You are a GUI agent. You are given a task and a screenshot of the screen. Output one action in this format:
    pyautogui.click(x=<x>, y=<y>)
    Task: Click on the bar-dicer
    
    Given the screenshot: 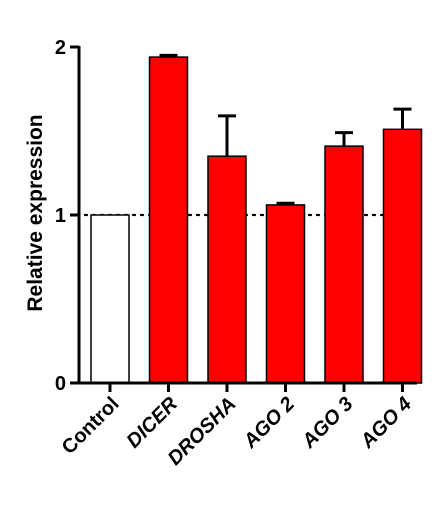 What is the action you would take?
    pyautogui.click(x=168, y=220)
    